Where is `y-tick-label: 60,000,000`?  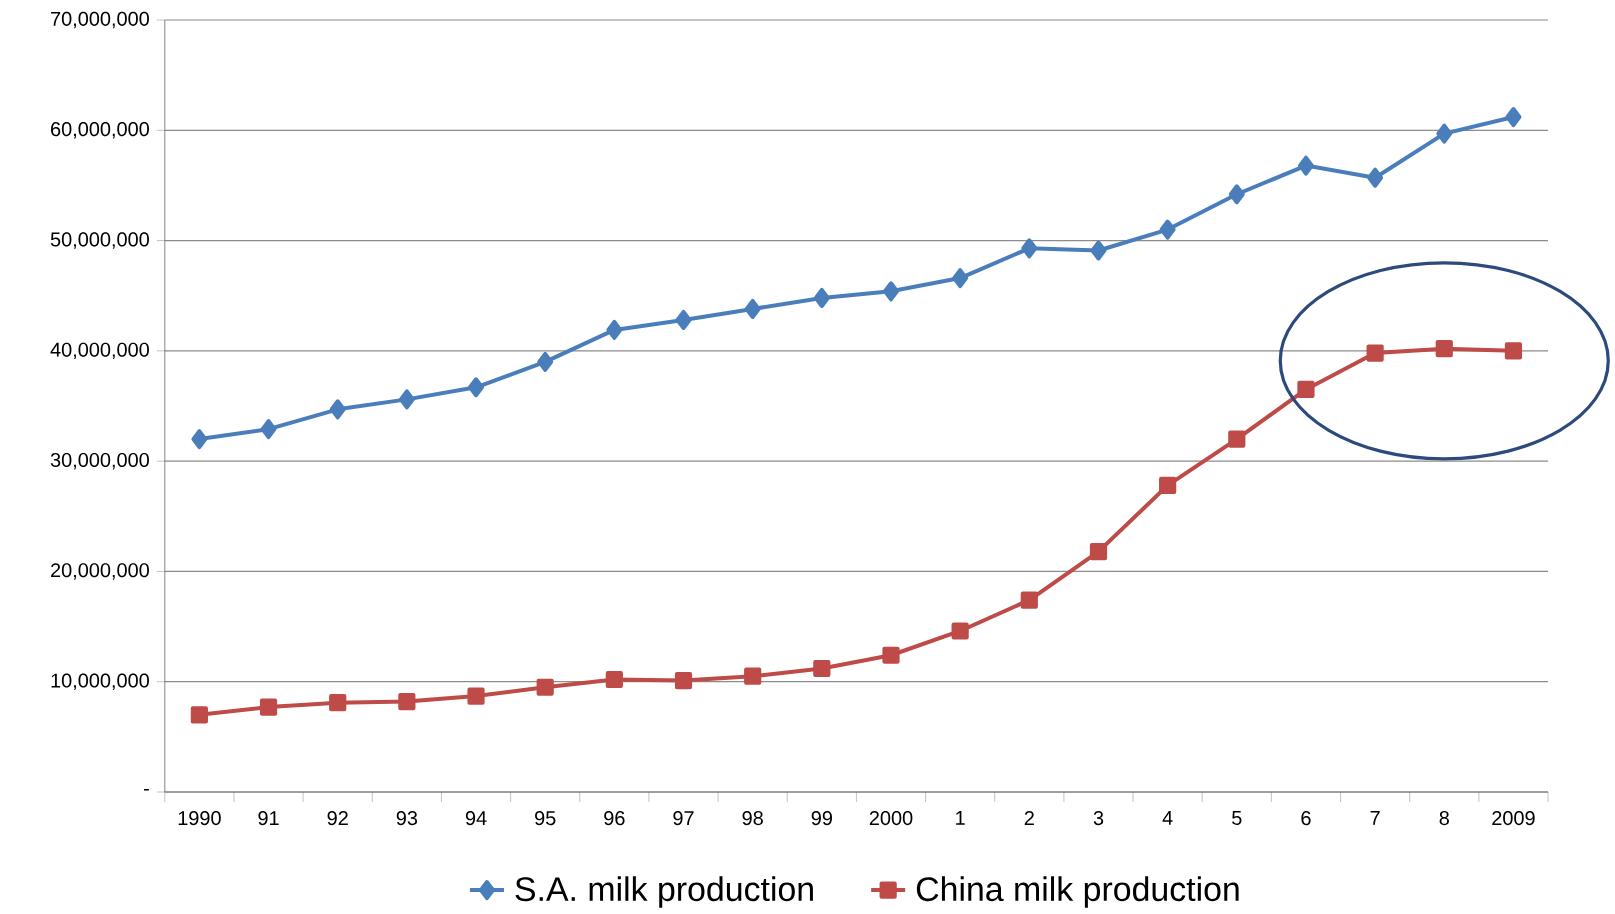 y-tick-label: 60,000,000 is located at coordinates (100, 130).